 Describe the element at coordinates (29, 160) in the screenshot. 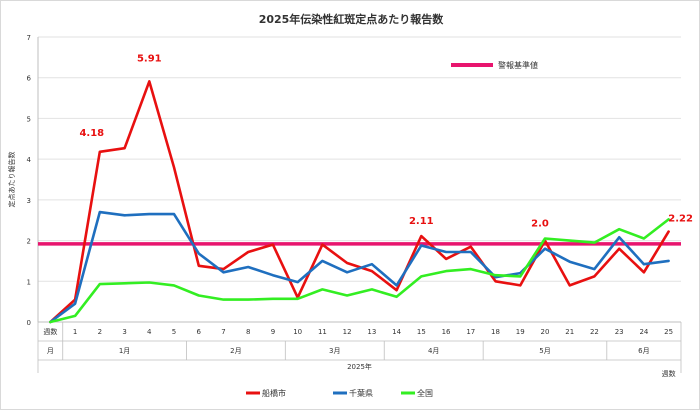

I see `y-tick-label: 4` at that location.